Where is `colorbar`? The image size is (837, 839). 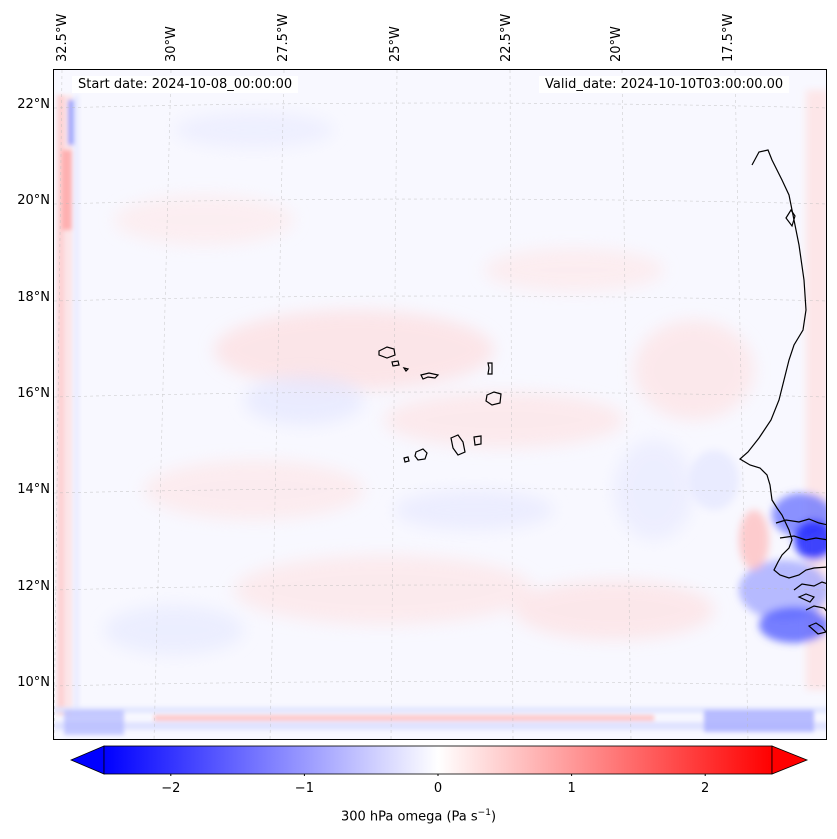
colorbar is located at coordinates (439, 760).